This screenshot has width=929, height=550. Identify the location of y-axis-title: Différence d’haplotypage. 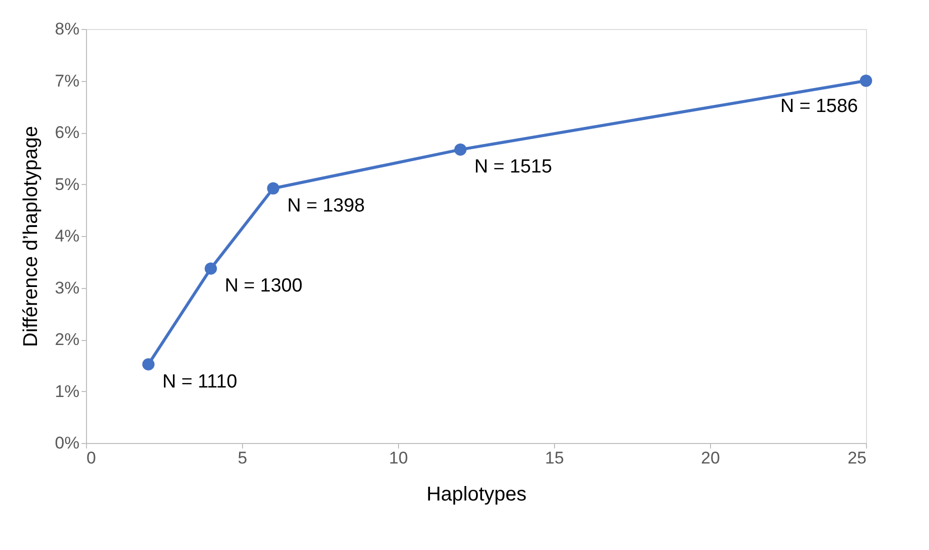
(31, 236).